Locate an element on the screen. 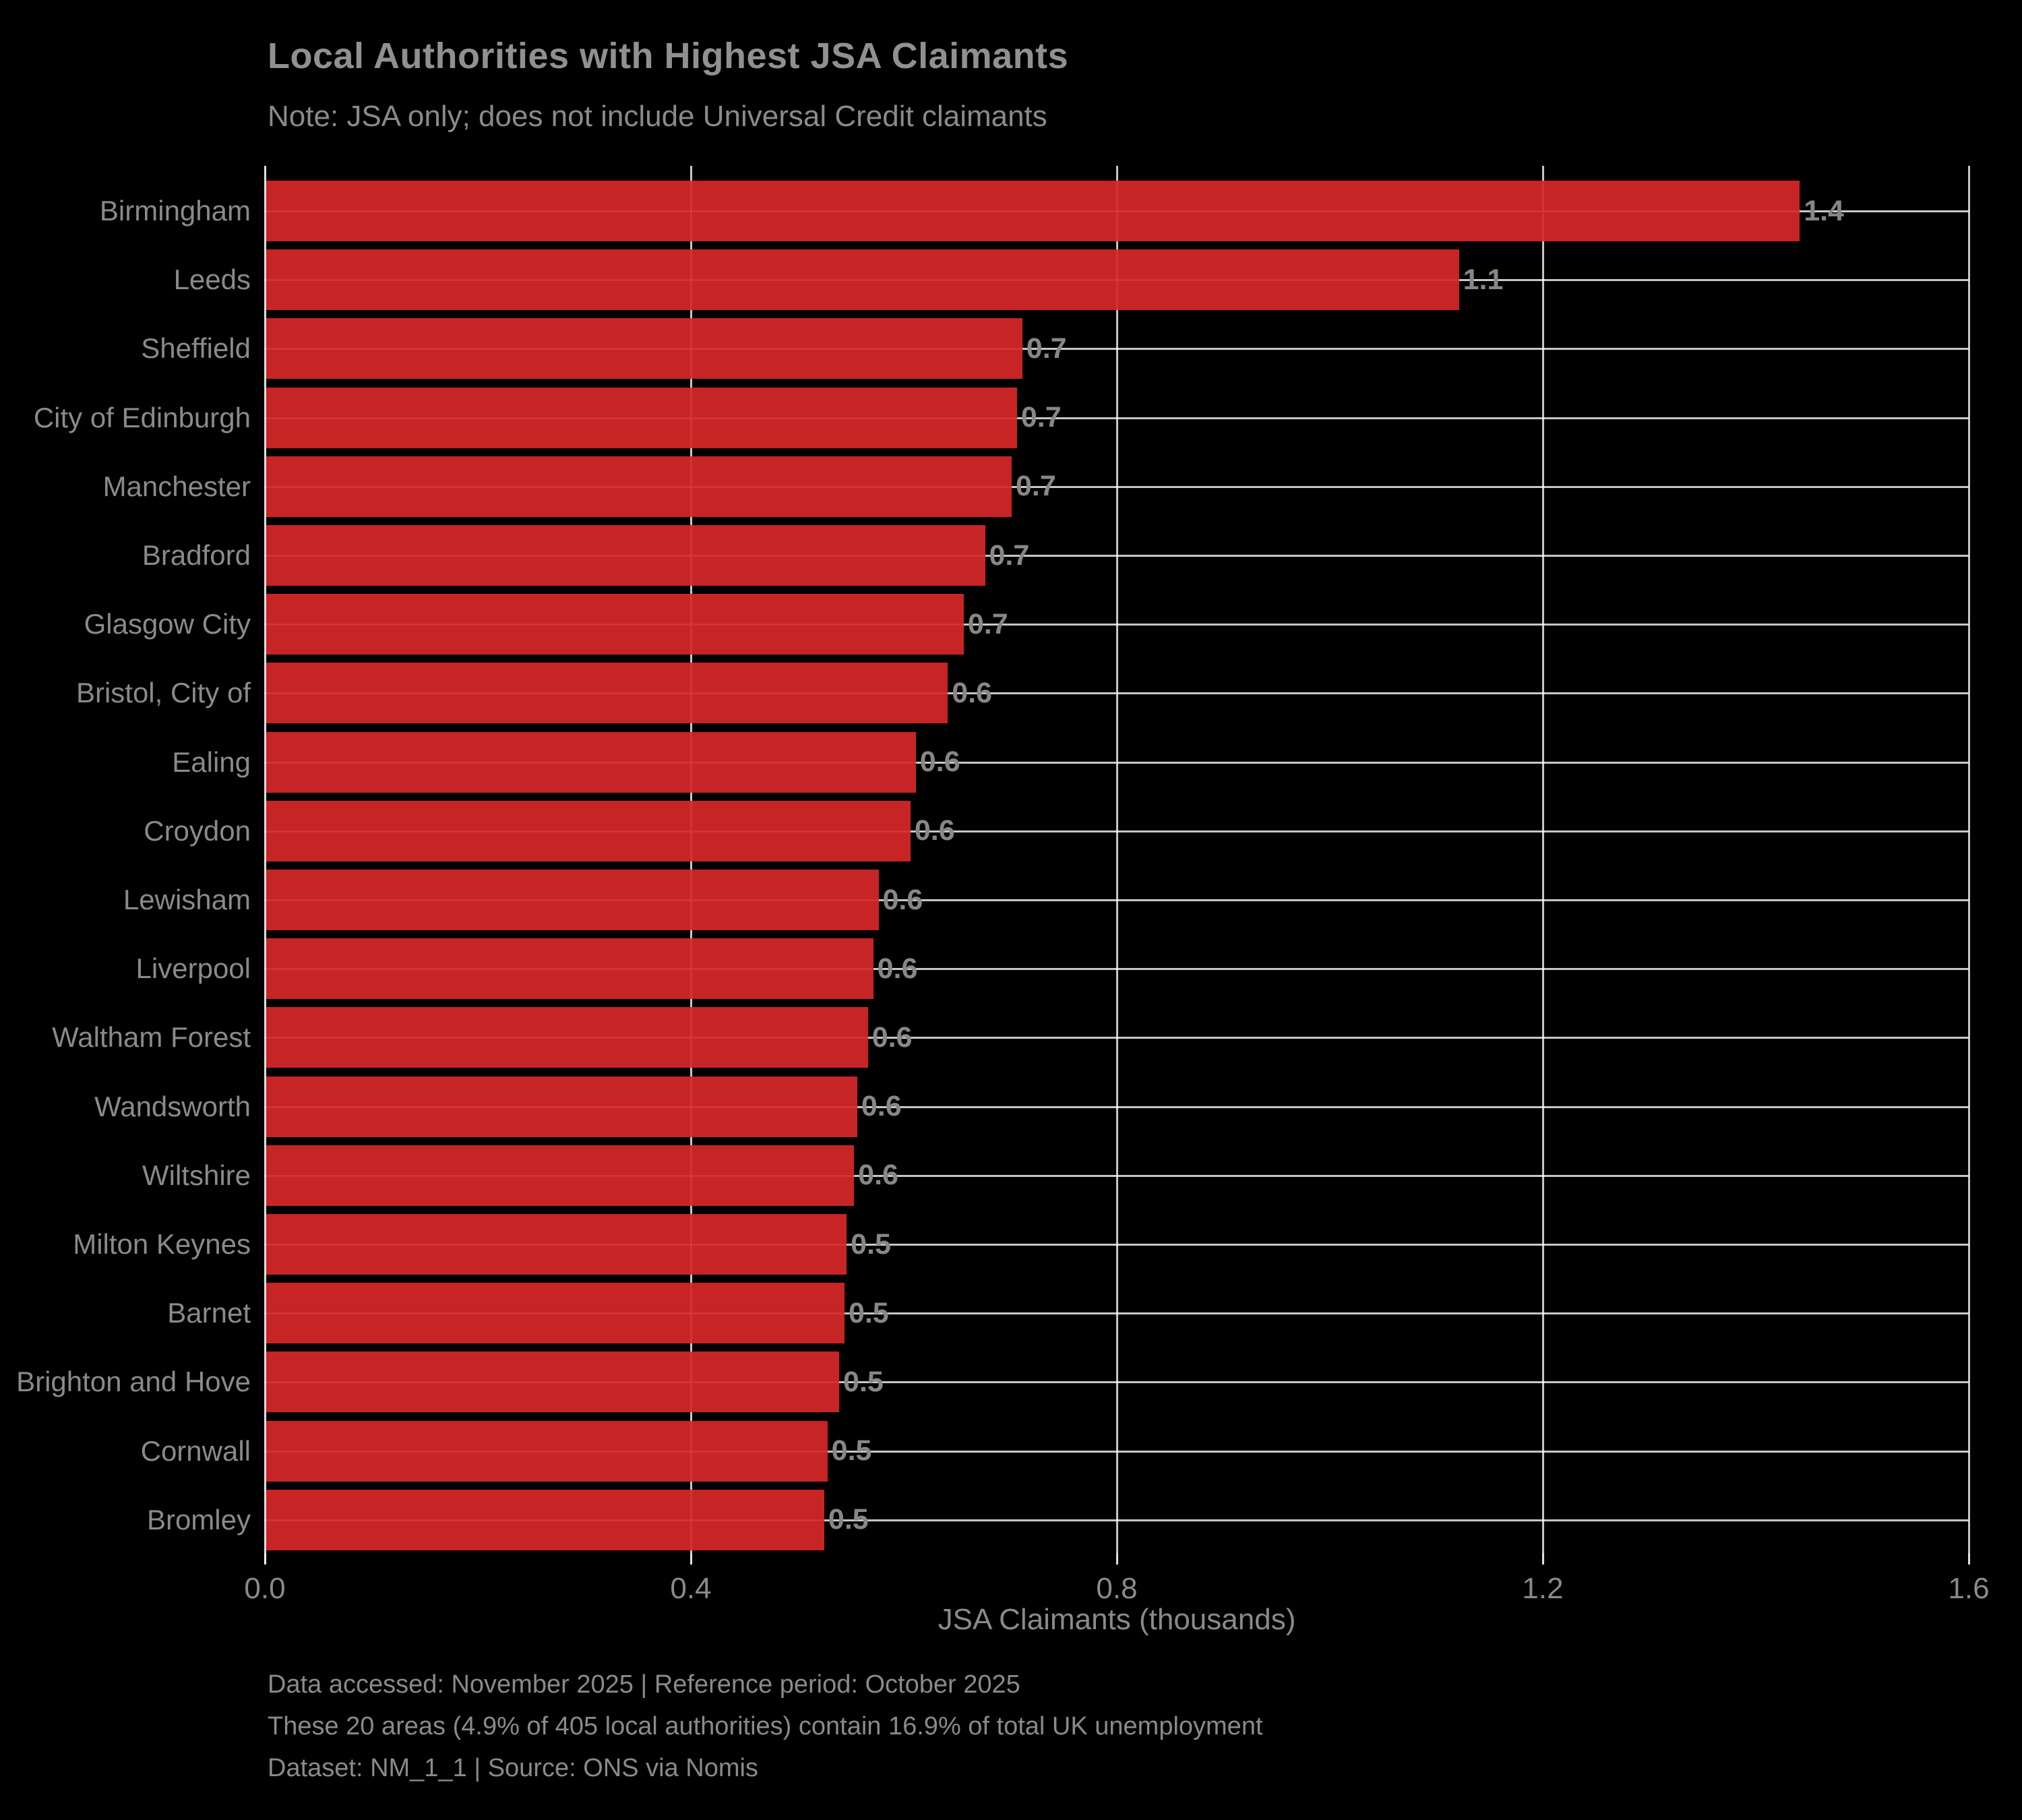 The width and height of the screenshot is (2022, 1820). x-axis-title: JSA Claimants (thousands) is located at coordinates (1117, 1619).